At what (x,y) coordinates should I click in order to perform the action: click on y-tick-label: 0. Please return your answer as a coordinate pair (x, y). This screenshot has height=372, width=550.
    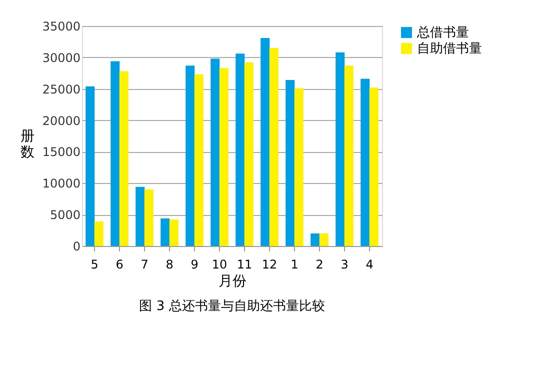
    Looking at the image, I should click on (76, 247).